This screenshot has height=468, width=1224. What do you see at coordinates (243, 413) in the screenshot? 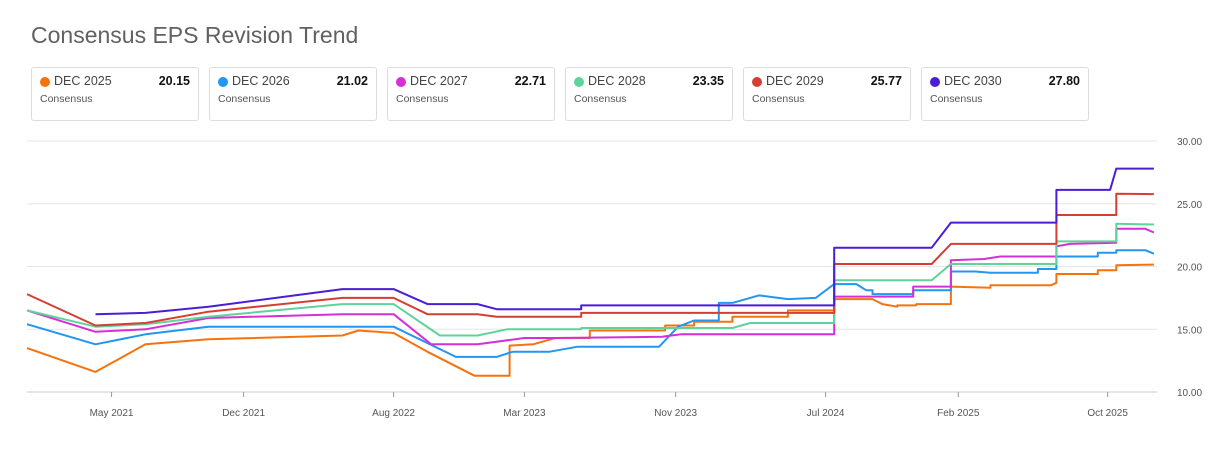
I see `x-tick-label: Dec 2021` at bounding box center [243, 413].